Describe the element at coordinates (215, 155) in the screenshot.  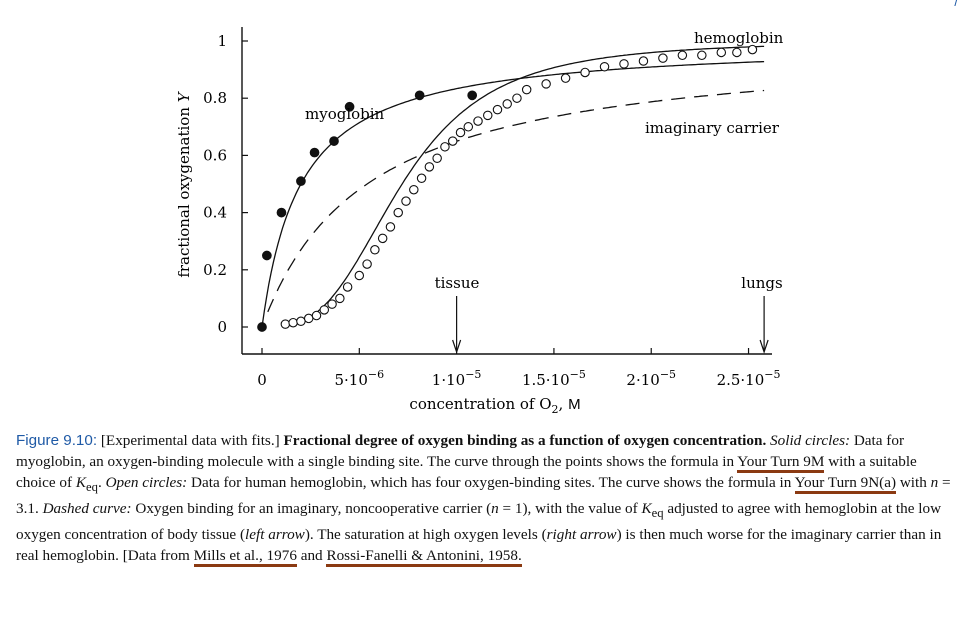
I see `y-tick-label-3: 0.6` at that location.